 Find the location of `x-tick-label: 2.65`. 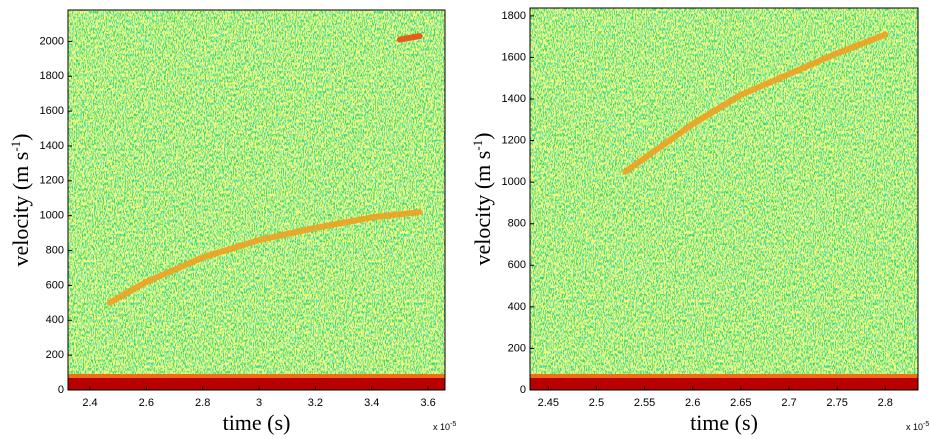

x-tick-label: 2.65 is located at coordinates (740, 403).